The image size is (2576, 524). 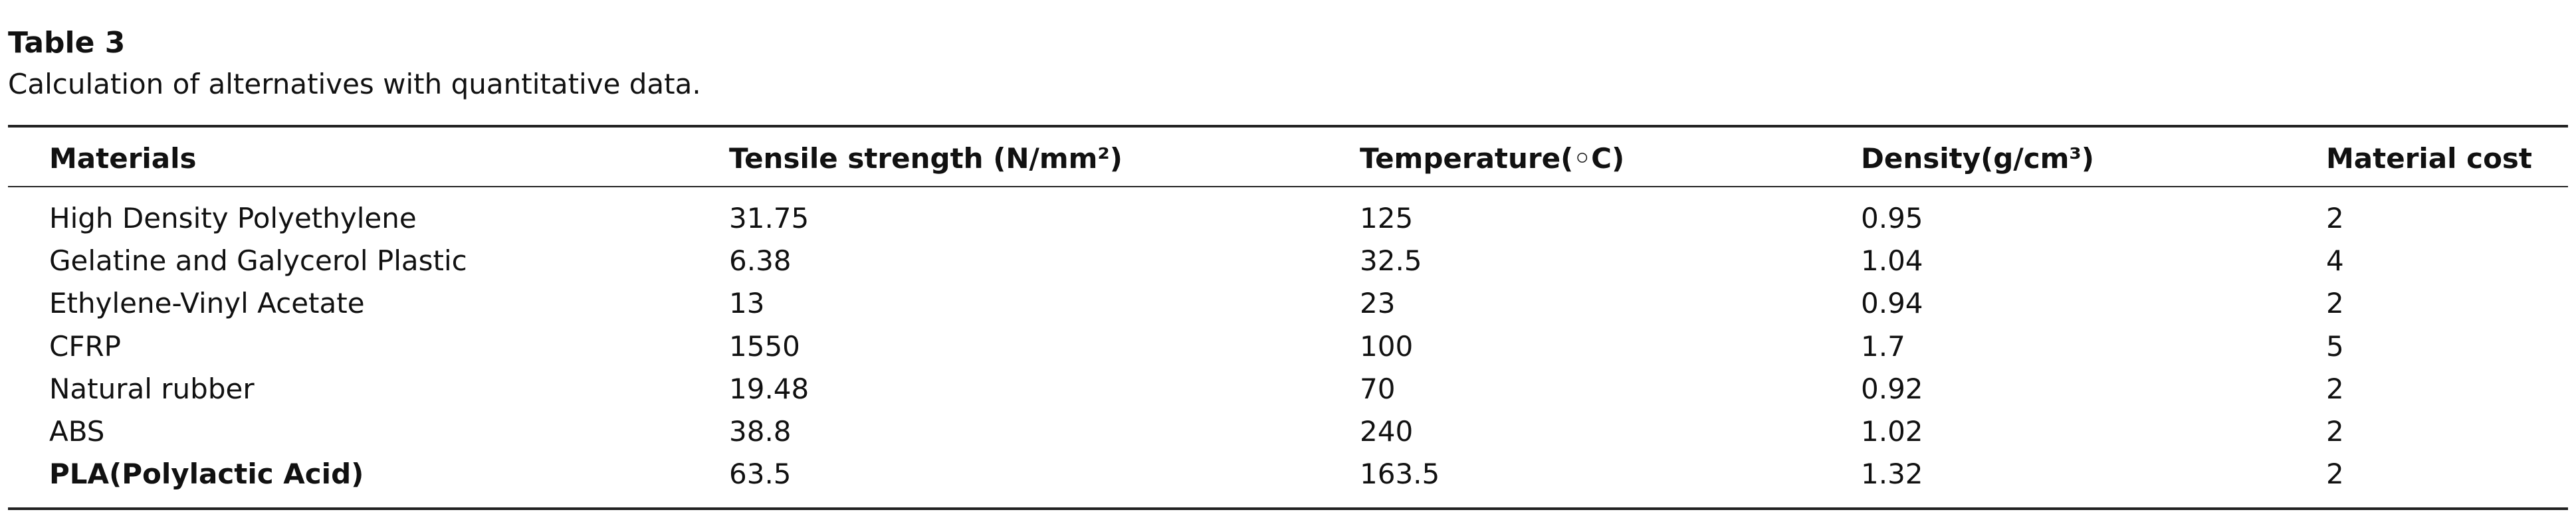 I want to click on table-cell: ABS, so click(x=77, y=431).